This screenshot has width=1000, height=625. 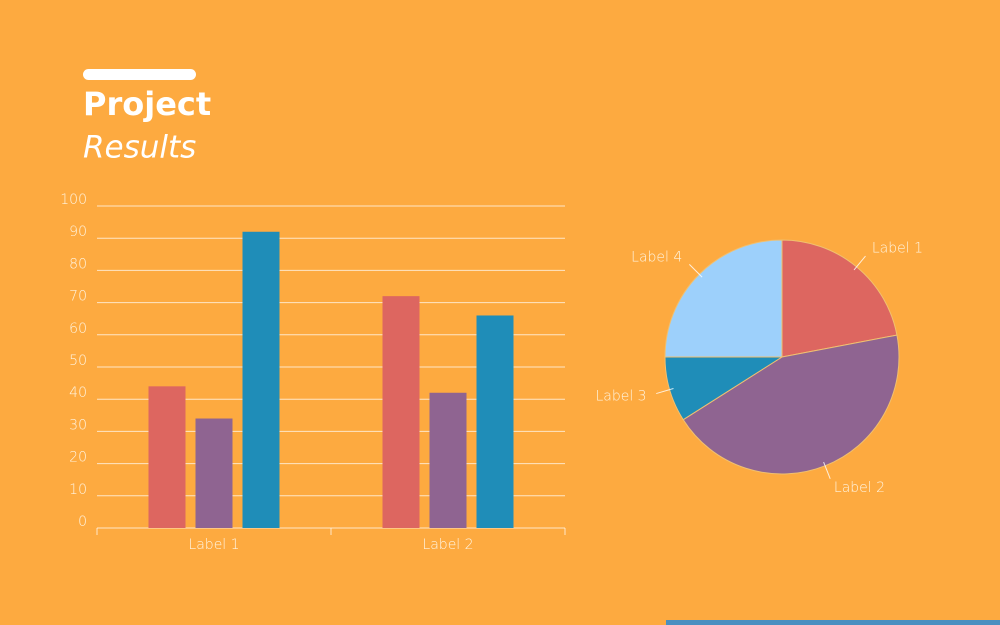 What do you see at coordinates (82, 522) in the screenshot?
I see `y-tick-label: 0` at bounding box center [82, 522].